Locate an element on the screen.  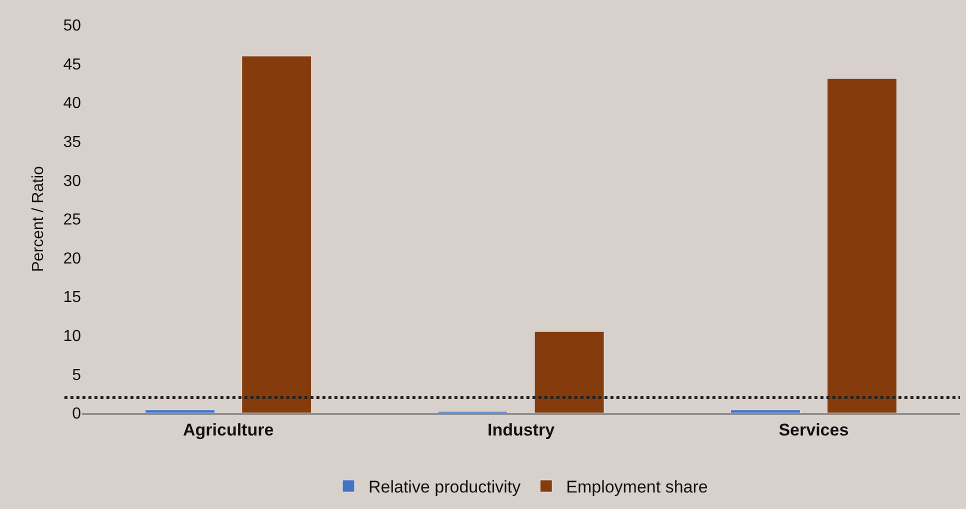
y-tick-label: 5 is located at coordinates (77, 375).